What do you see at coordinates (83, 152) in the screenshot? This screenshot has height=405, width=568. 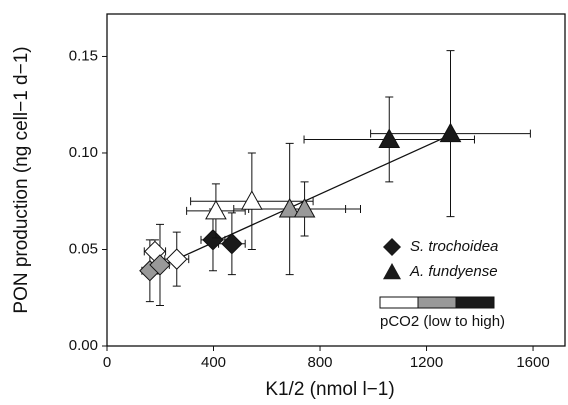 I see `y-tick-label: 0.10` at bounding box center [83, 152].